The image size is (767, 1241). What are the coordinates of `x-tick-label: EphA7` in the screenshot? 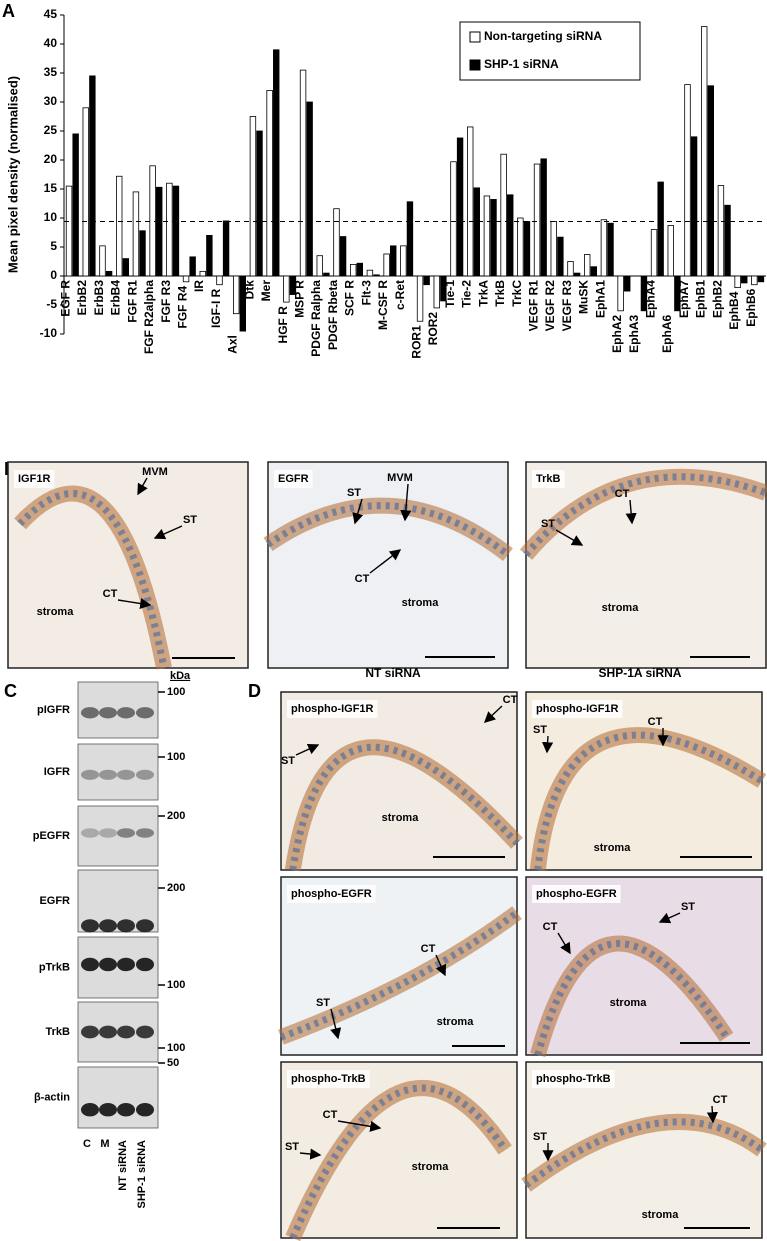 It's located at (684, 299).